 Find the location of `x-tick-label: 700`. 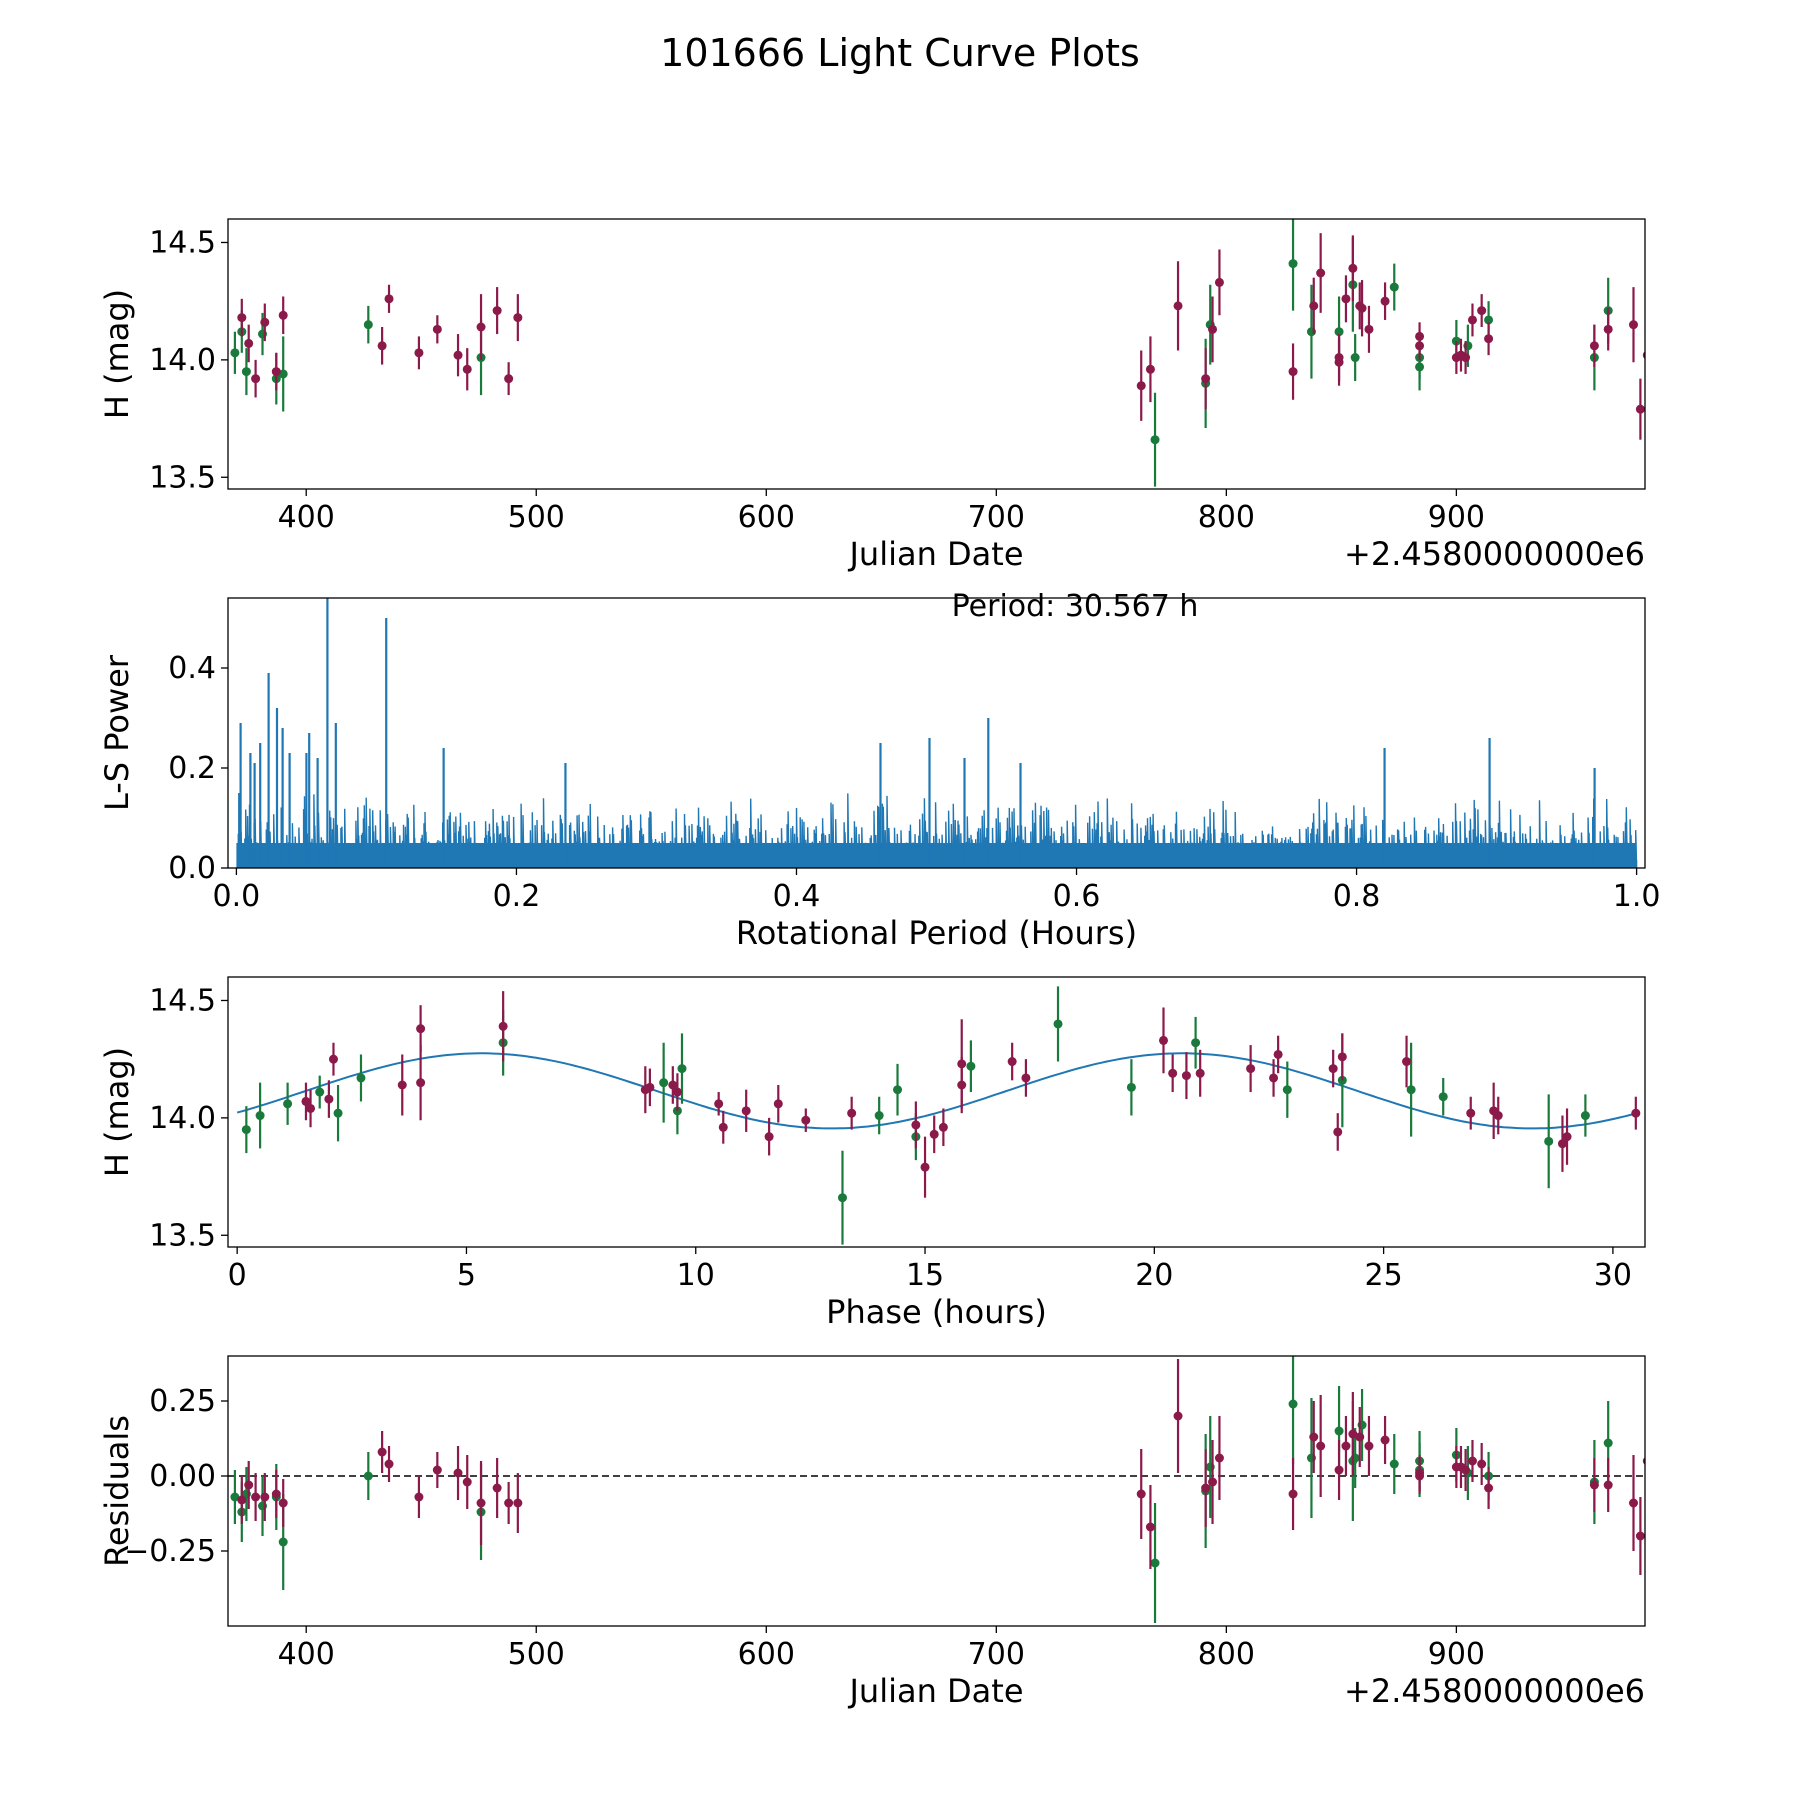

x-tick-label: 700 is located at coordinates (996, 1654).